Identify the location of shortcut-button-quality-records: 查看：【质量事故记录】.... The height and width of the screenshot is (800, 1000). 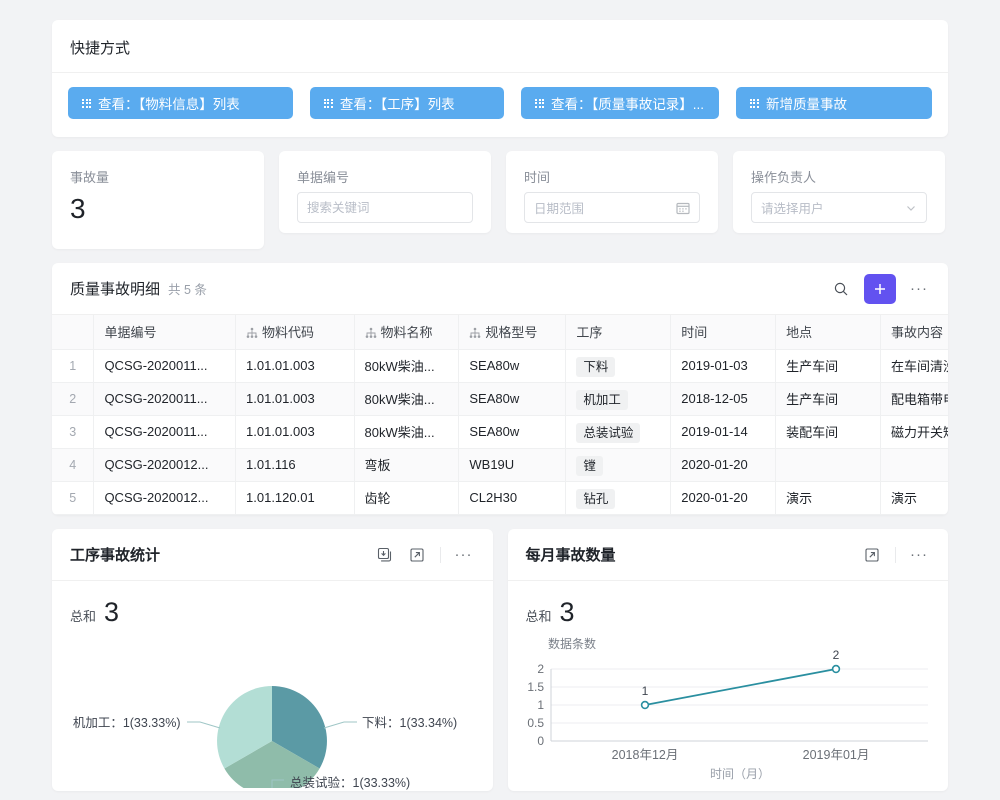
(620, 103).